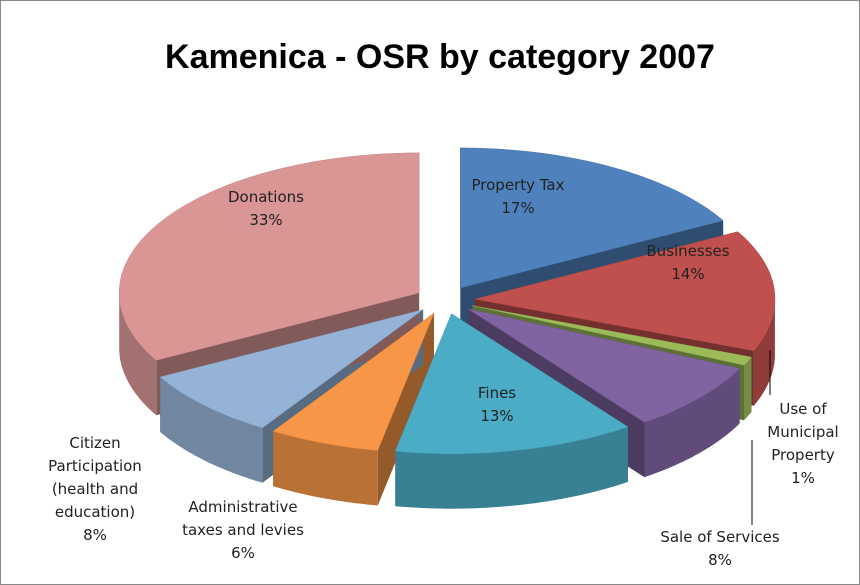  What do you see at coordinates (497, 393) in the screenshot?
I see `category-label: Fines` at bounding box center [497, 393].